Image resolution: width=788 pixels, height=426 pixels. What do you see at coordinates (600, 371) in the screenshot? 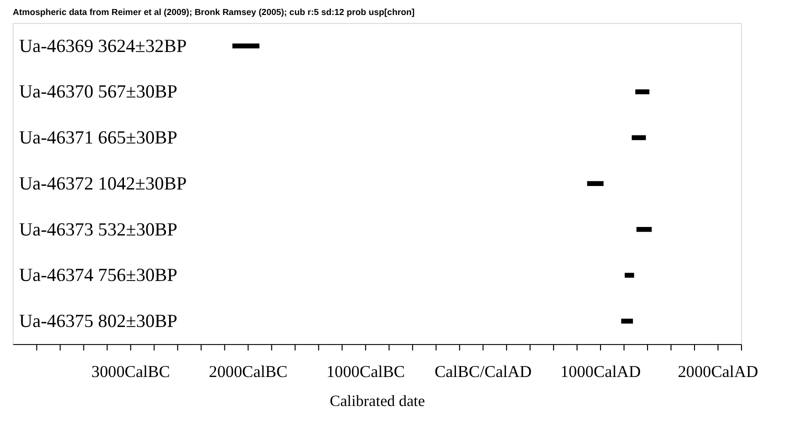
I see `x-tick-label: 1000CalAD` at bounding box center [600, 371].